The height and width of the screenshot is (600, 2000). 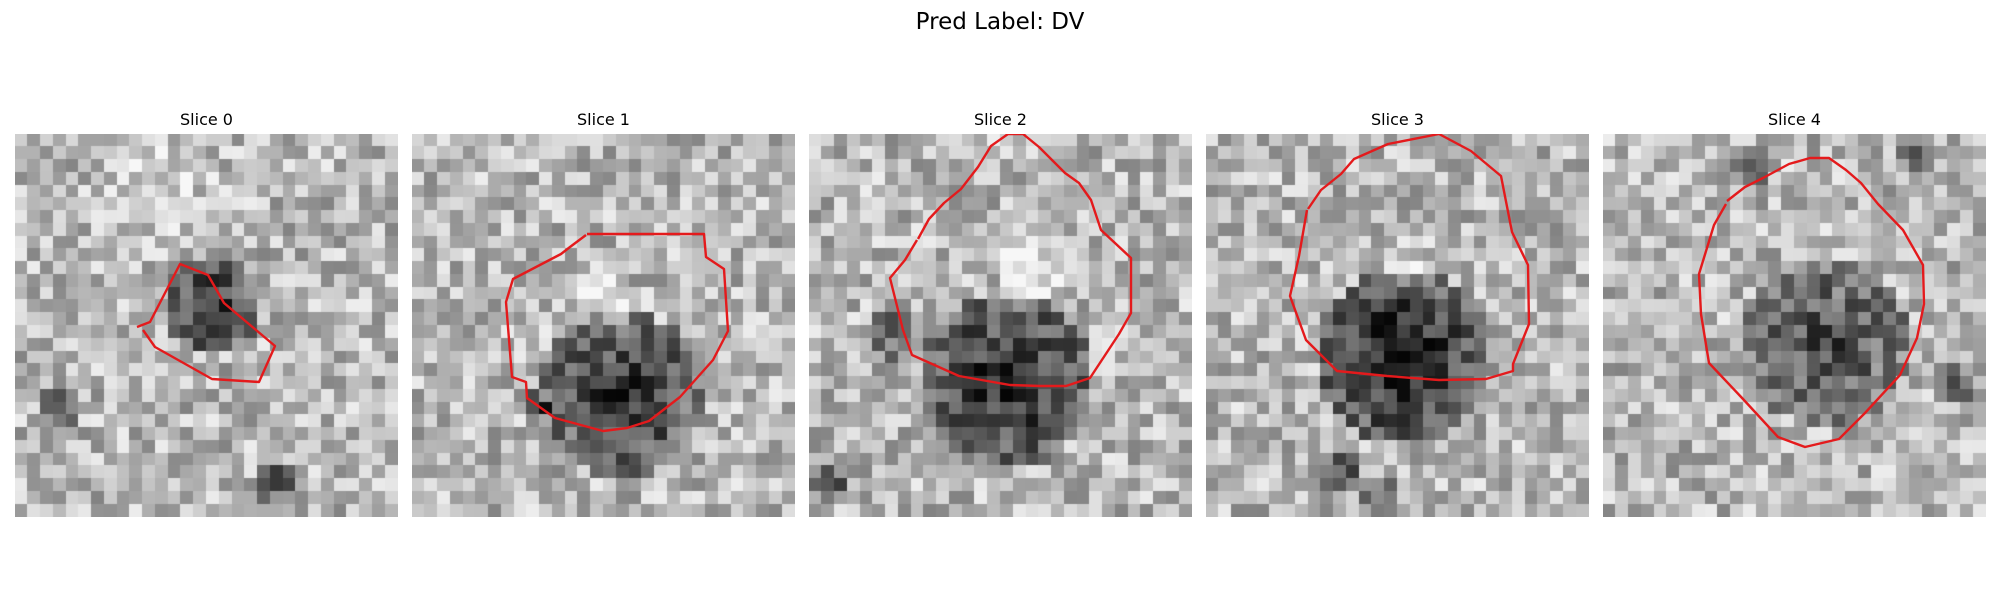 I want to click on slice-4-image, so click(x=1794, y=325).